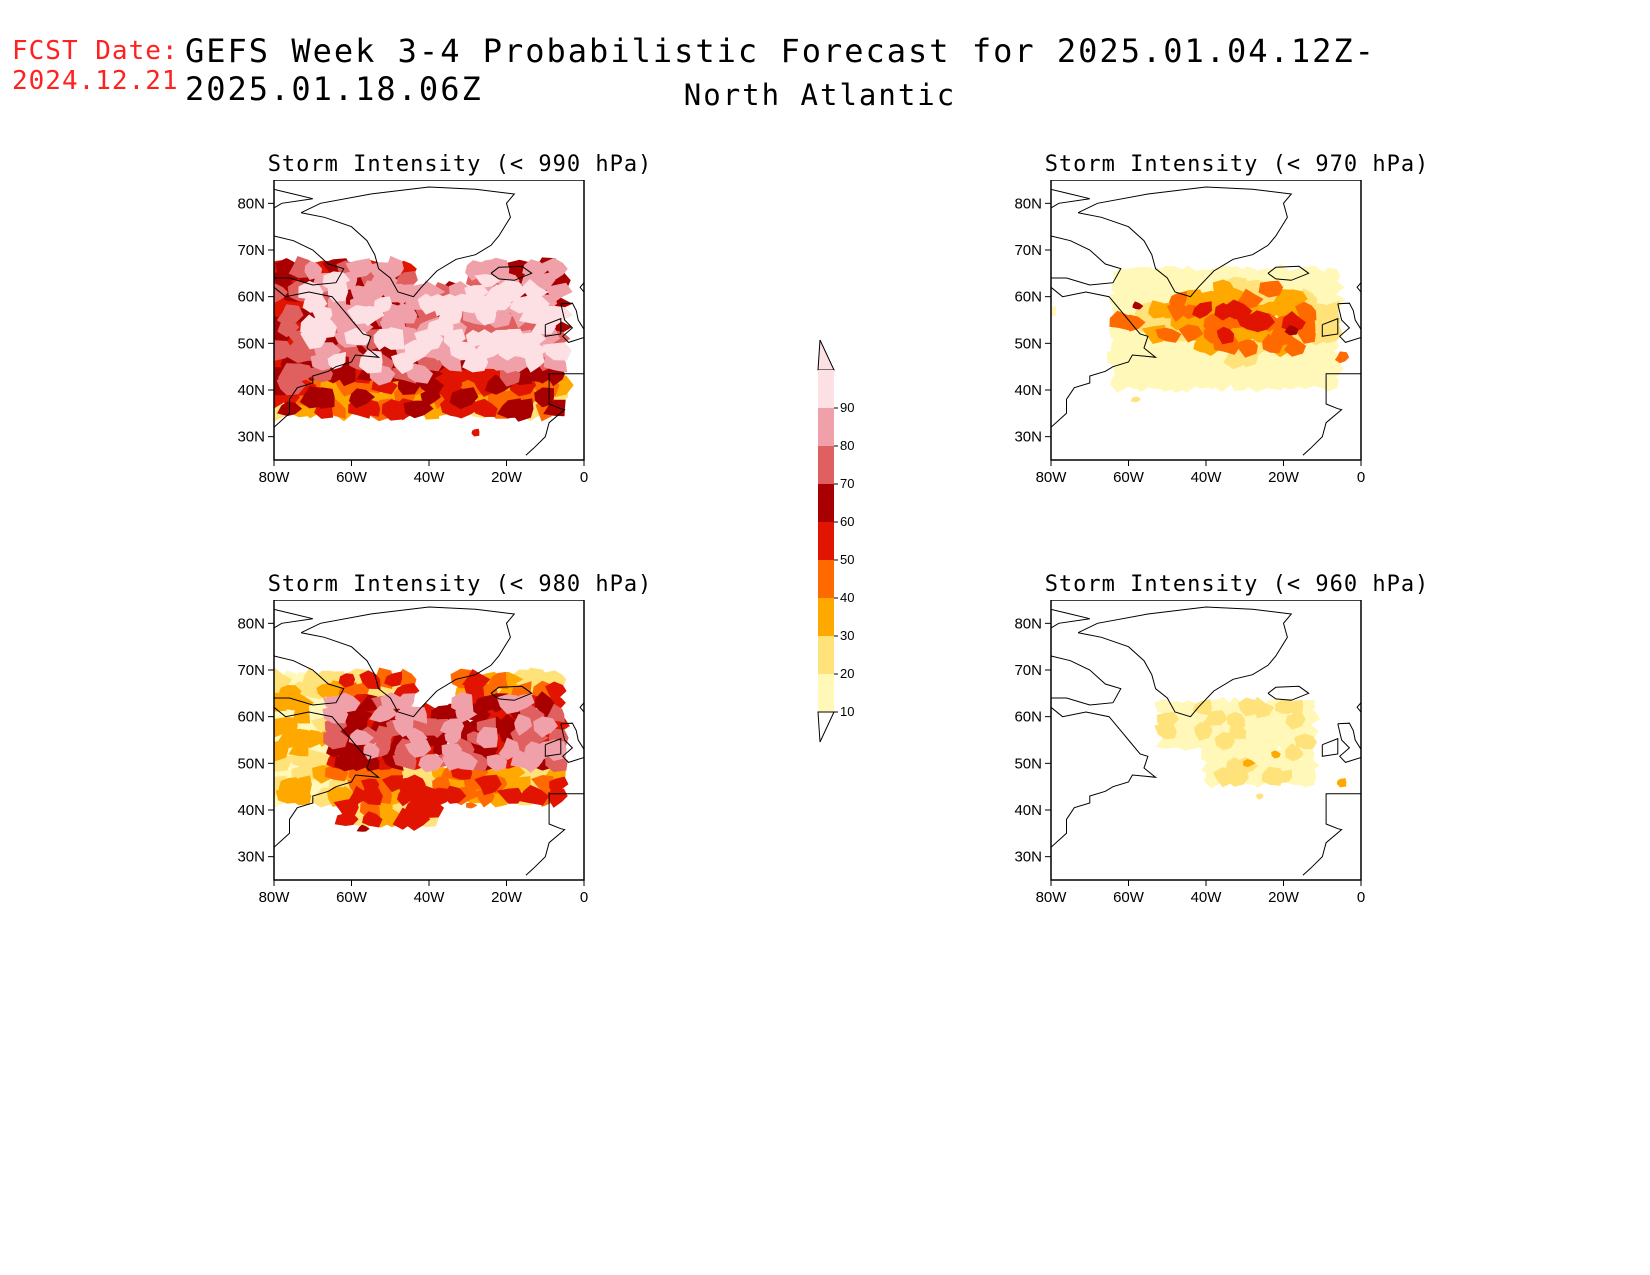  Describe the element at coordinates (1028, 390) in the screenshot. I see `y-tick-label: 40N` at that location.